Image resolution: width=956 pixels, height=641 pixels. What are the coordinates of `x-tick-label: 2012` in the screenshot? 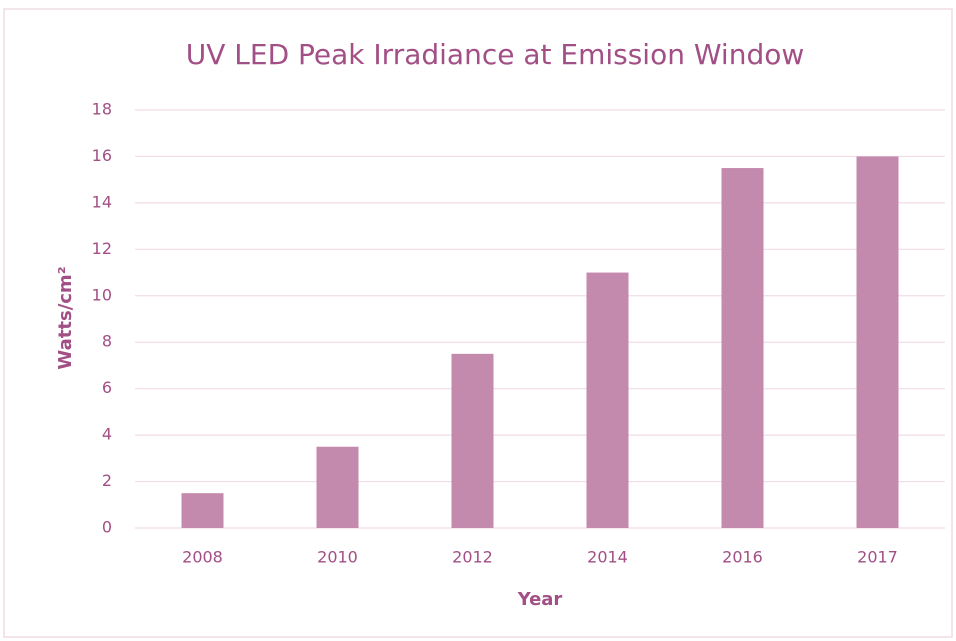 It's located at (472, 557).